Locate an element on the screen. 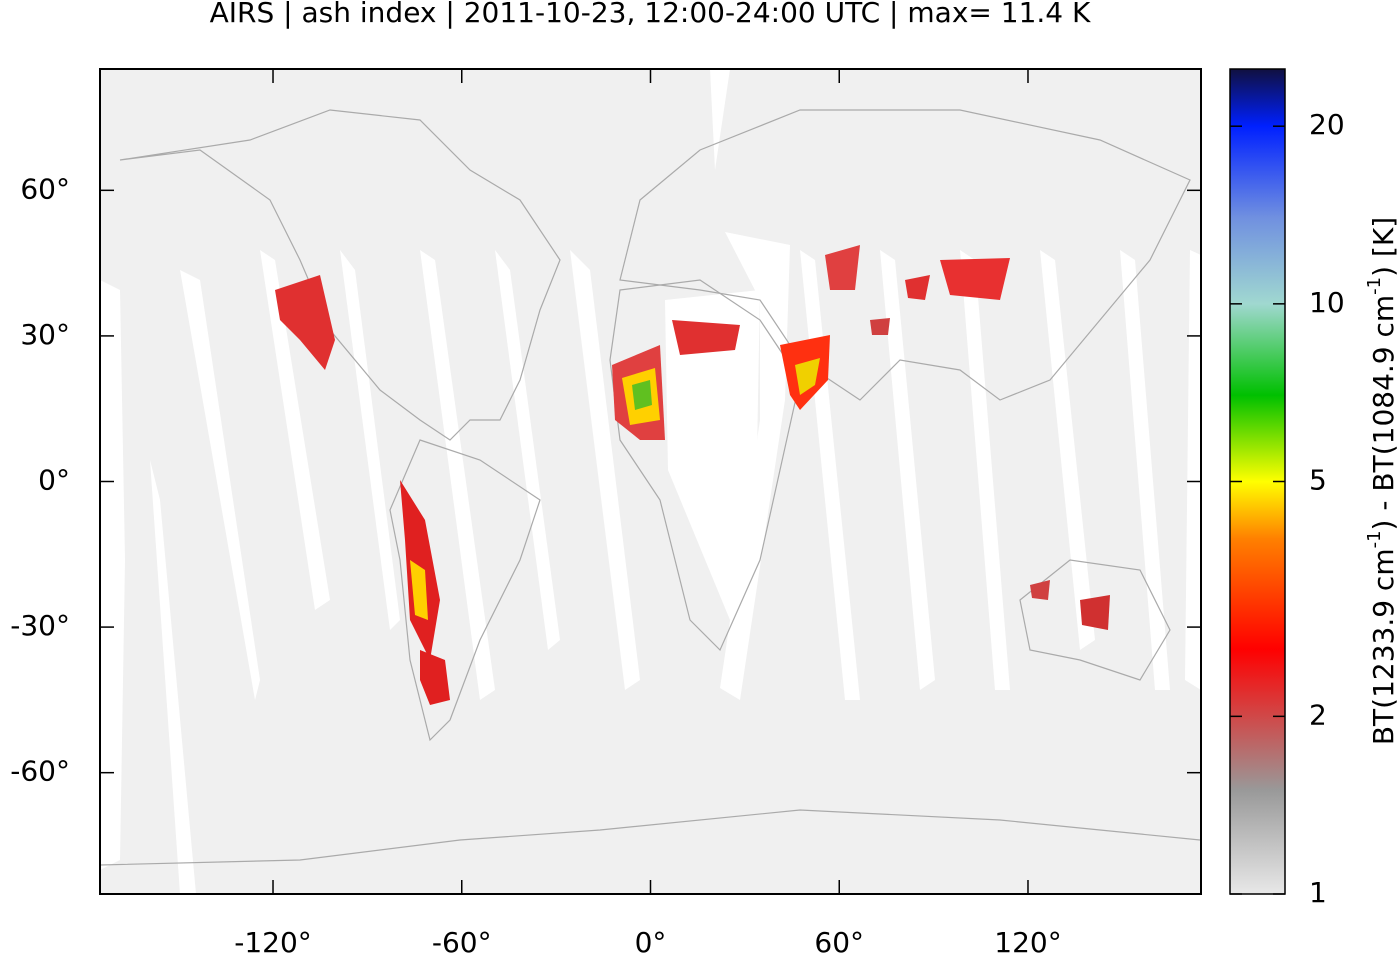 The width and height of the screenshot is (1398, 956). x-tick-label: -60° is located at coordinates (462, 941).